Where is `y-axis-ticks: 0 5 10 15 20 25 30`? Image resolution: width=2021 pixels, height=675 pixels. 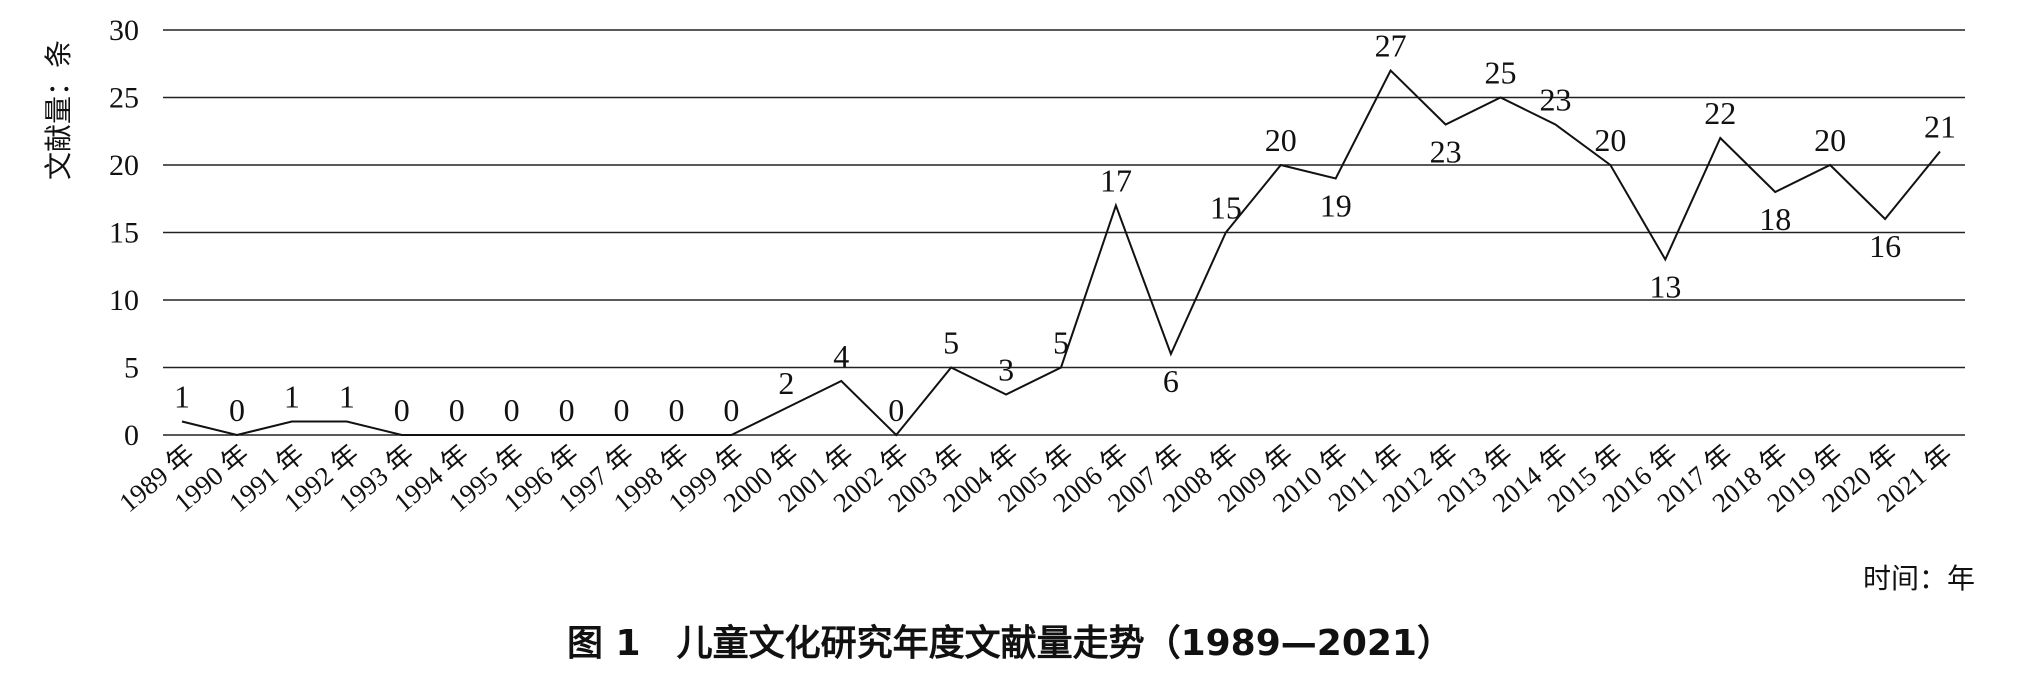 y-axis-ticks: 0 5 10 15 20 25 30 is located at coordinates (124, 233).